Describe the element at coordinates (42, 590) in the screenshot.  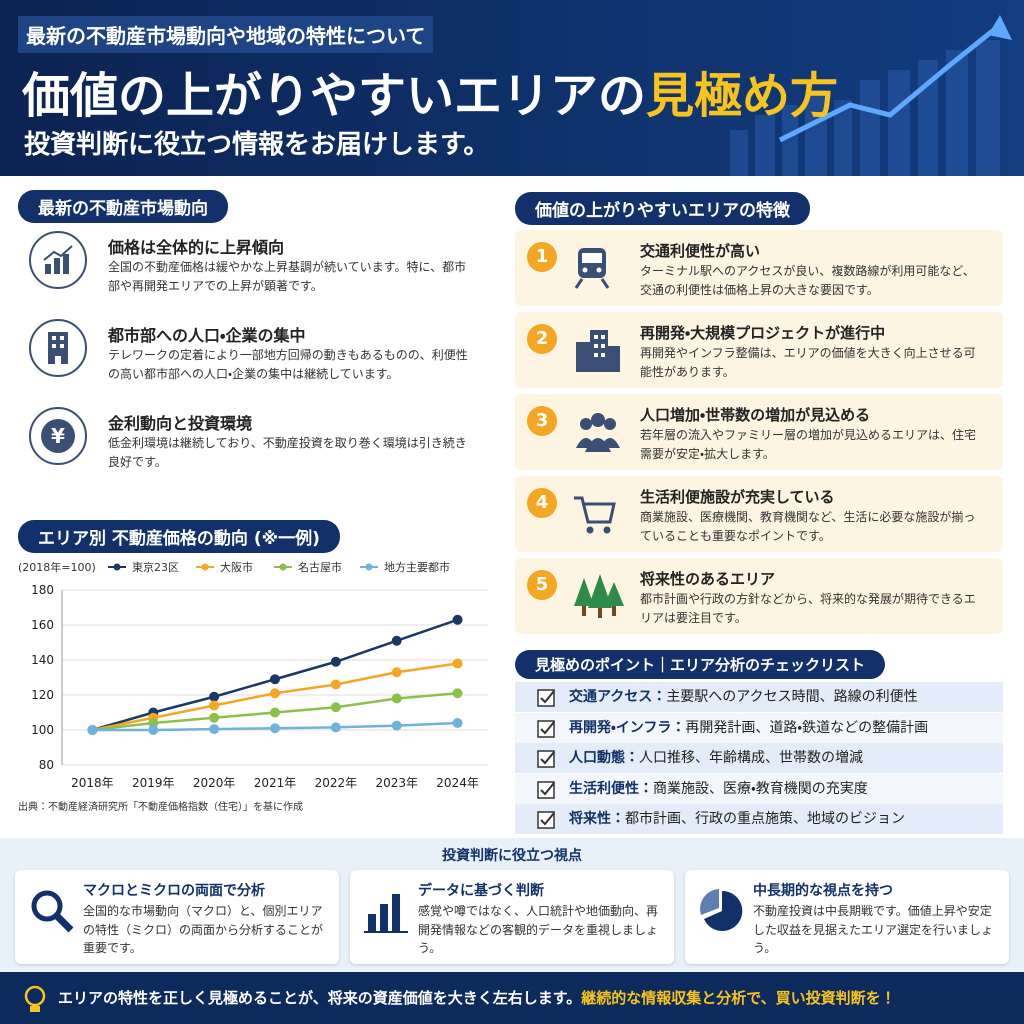
I see `y-tick-label: 180` at that location.